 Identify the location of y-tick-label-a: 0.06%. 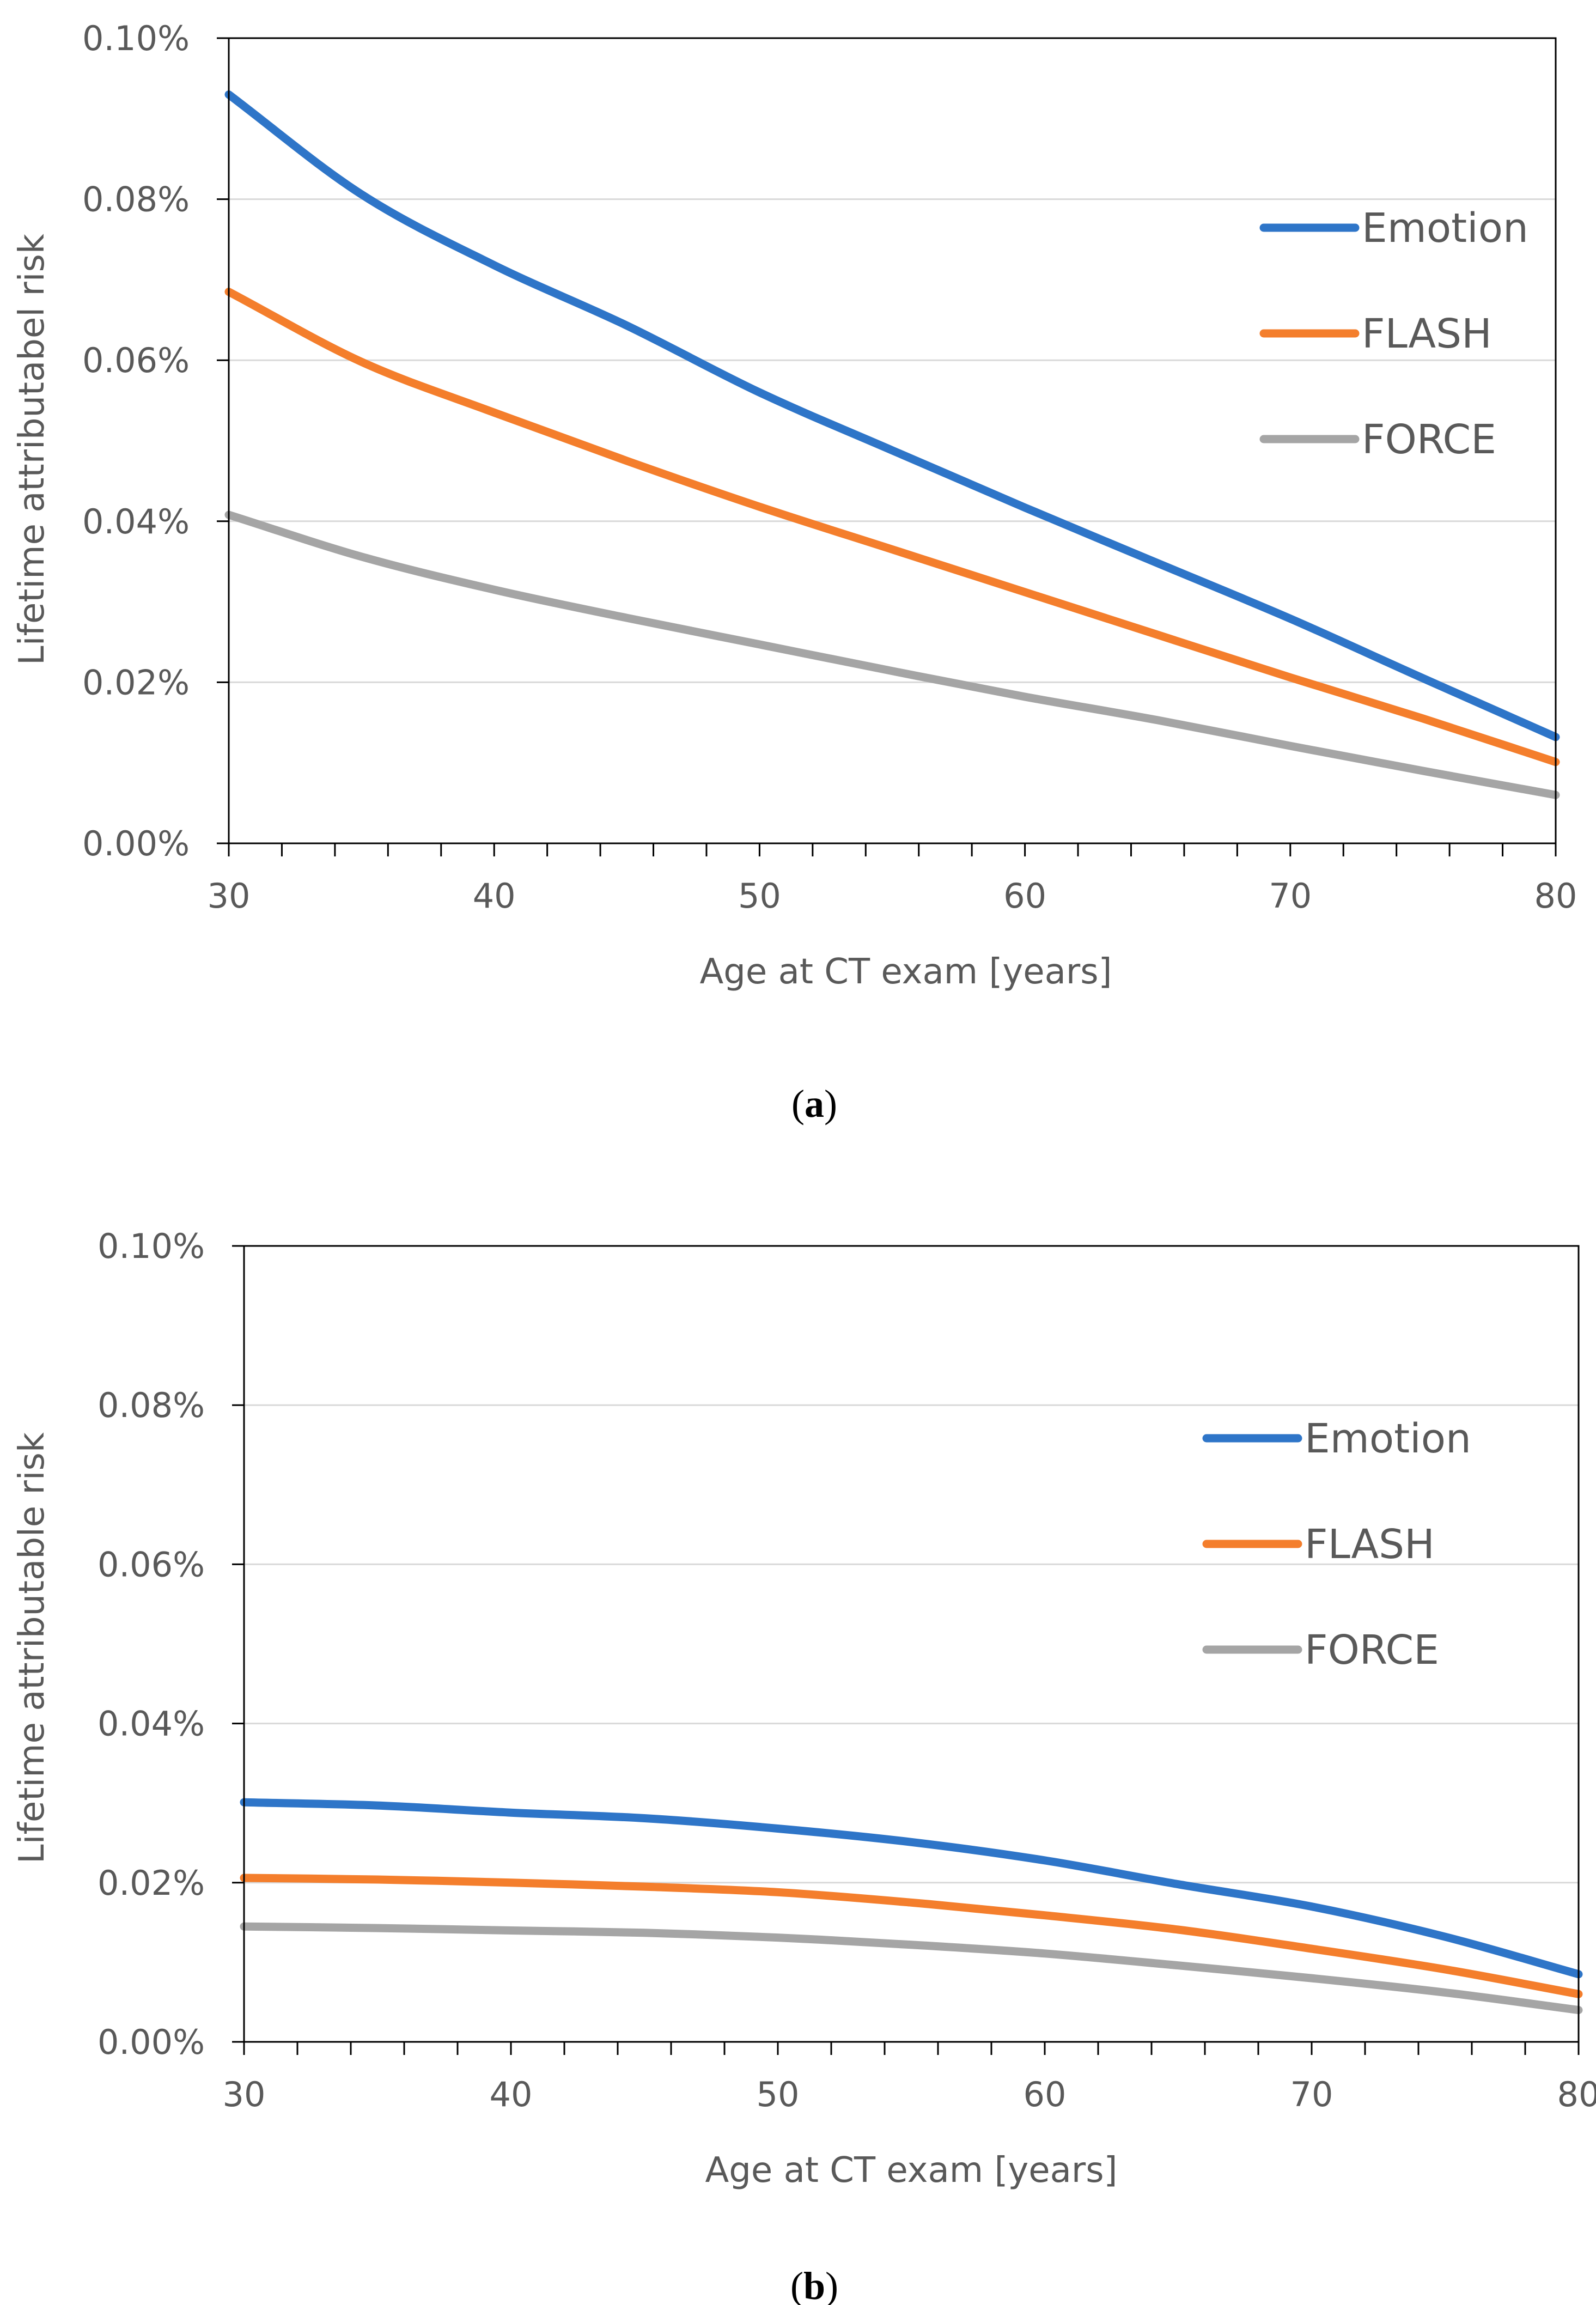
(136, 360).